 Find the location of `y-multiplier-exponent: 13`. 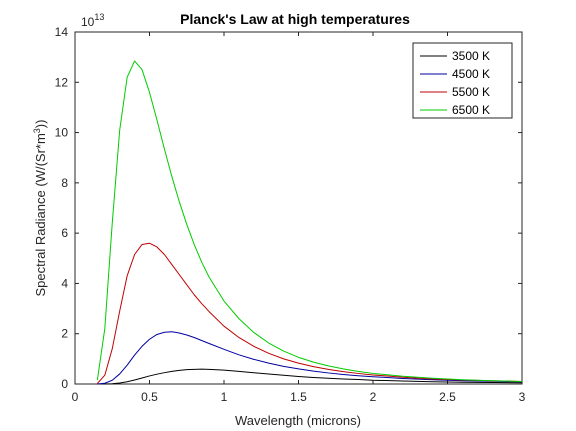

y-multiplier-exponent: 13 is located at coordinates (99, 17).